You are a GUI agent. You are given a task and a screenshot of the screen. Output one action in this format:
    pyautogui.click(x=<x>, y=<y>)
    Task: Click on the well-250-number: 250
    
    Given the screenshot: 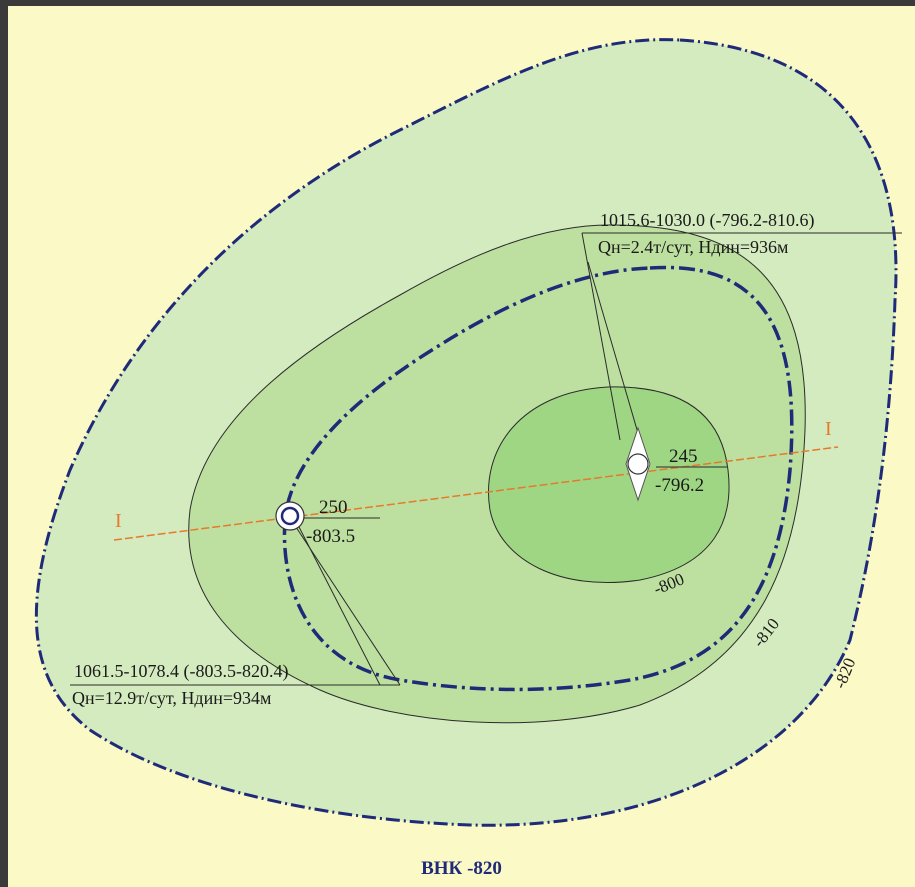 What is the action you would take?
    pyautogui.click(x=333, y=507)
    